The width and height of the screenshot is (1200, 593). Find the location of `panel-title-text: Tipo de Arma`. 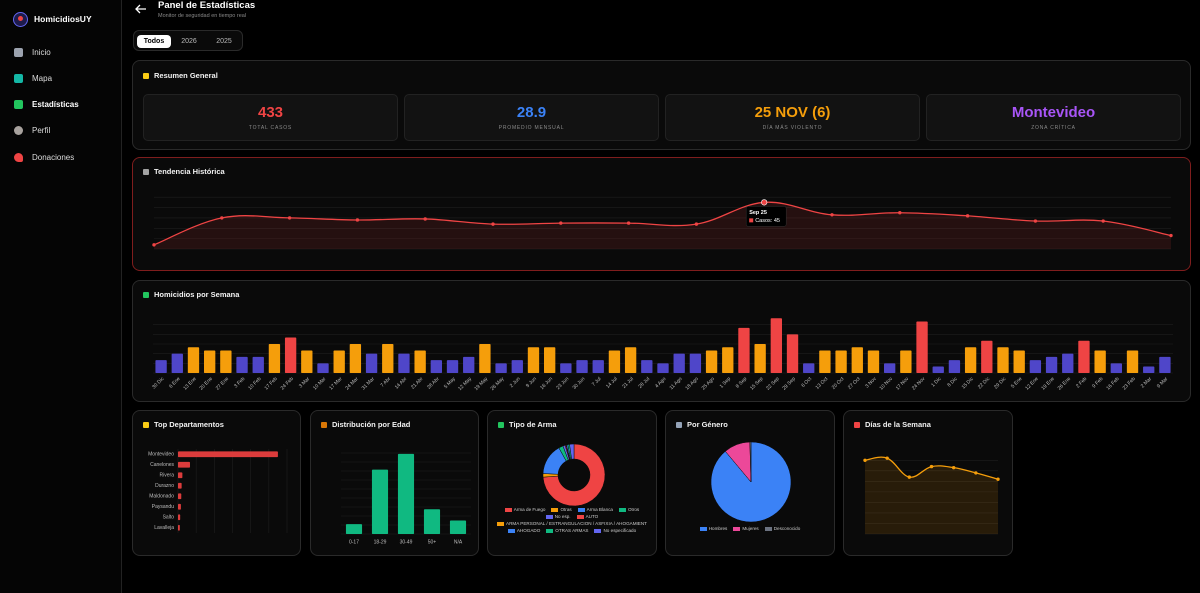

panel-title-text: Tipo de Arma is located at coordinates (533, 424).